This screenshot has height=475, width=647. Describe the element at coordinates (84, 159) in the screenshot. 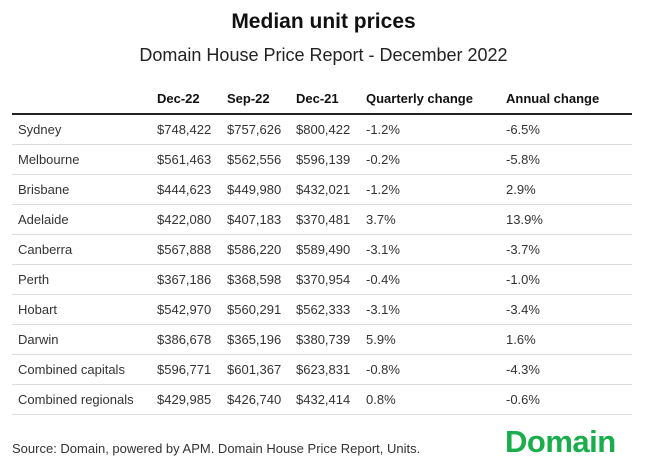

I see `row-label-cell: Melbourne` at that location.